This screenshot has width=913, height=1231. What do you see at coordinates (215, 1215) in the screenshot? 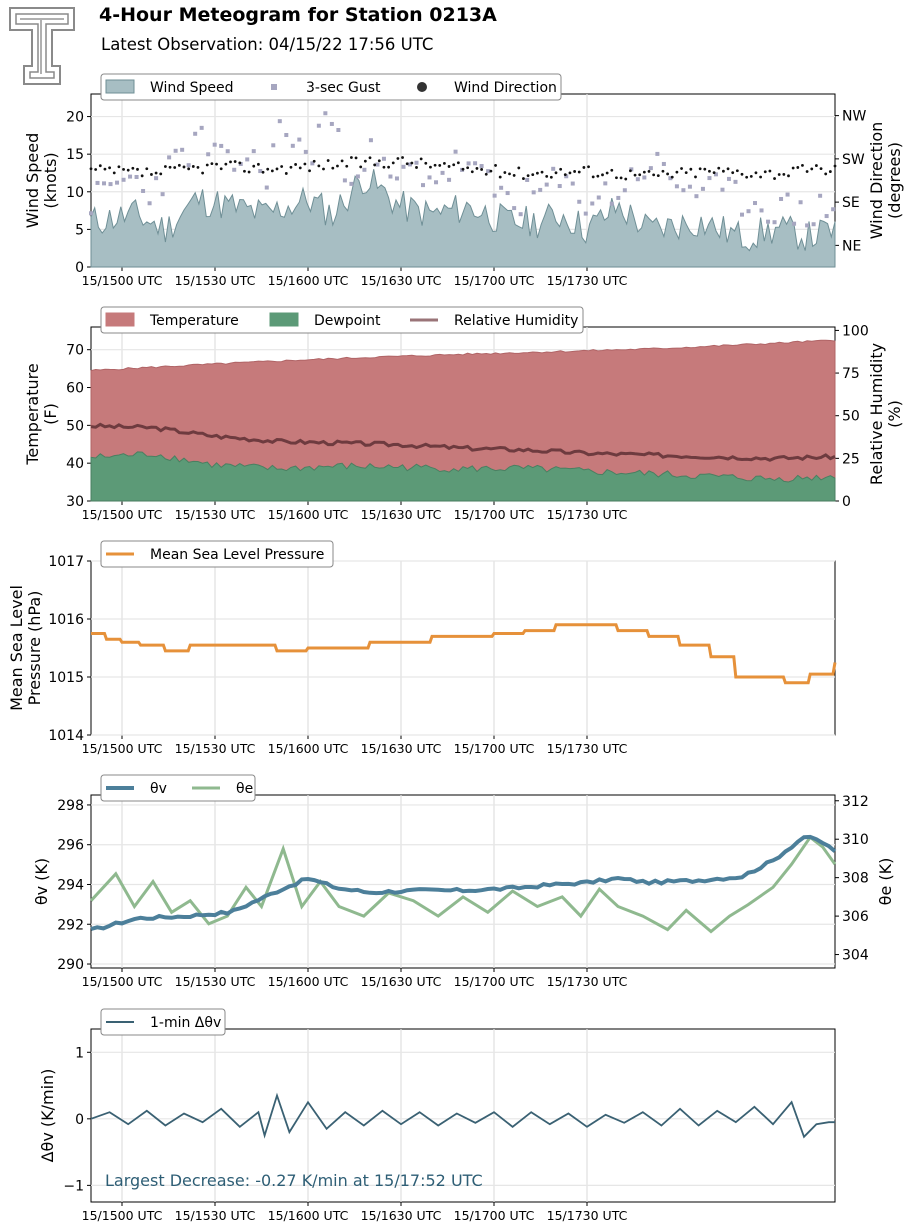
I see `x-tick-label: 15/1530 UTC` at bounding box center [215, 1215].